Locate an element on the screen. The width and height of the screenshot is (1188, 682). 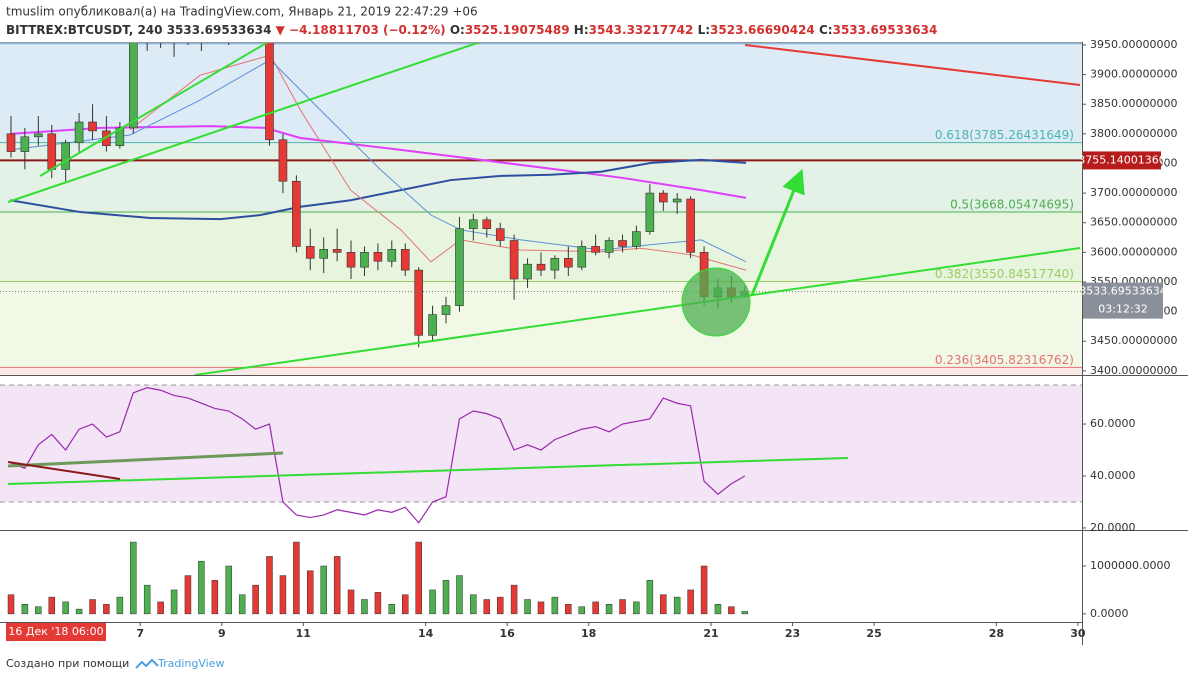
y-tick-label: 3700.00000000 is located at coordinates (1133, 192).